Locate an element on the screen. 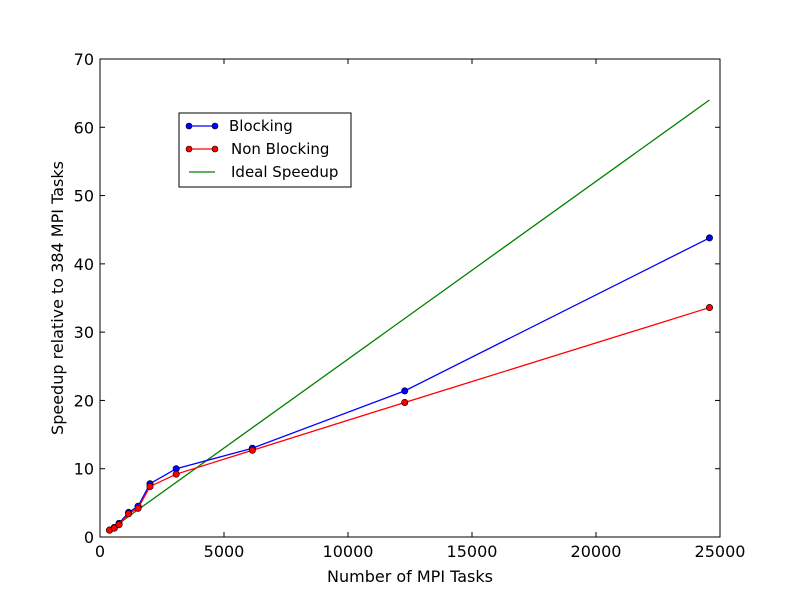 This screenshot has height=597, width=800. x-tick-label: 0 is located at coordinates (100, 551).